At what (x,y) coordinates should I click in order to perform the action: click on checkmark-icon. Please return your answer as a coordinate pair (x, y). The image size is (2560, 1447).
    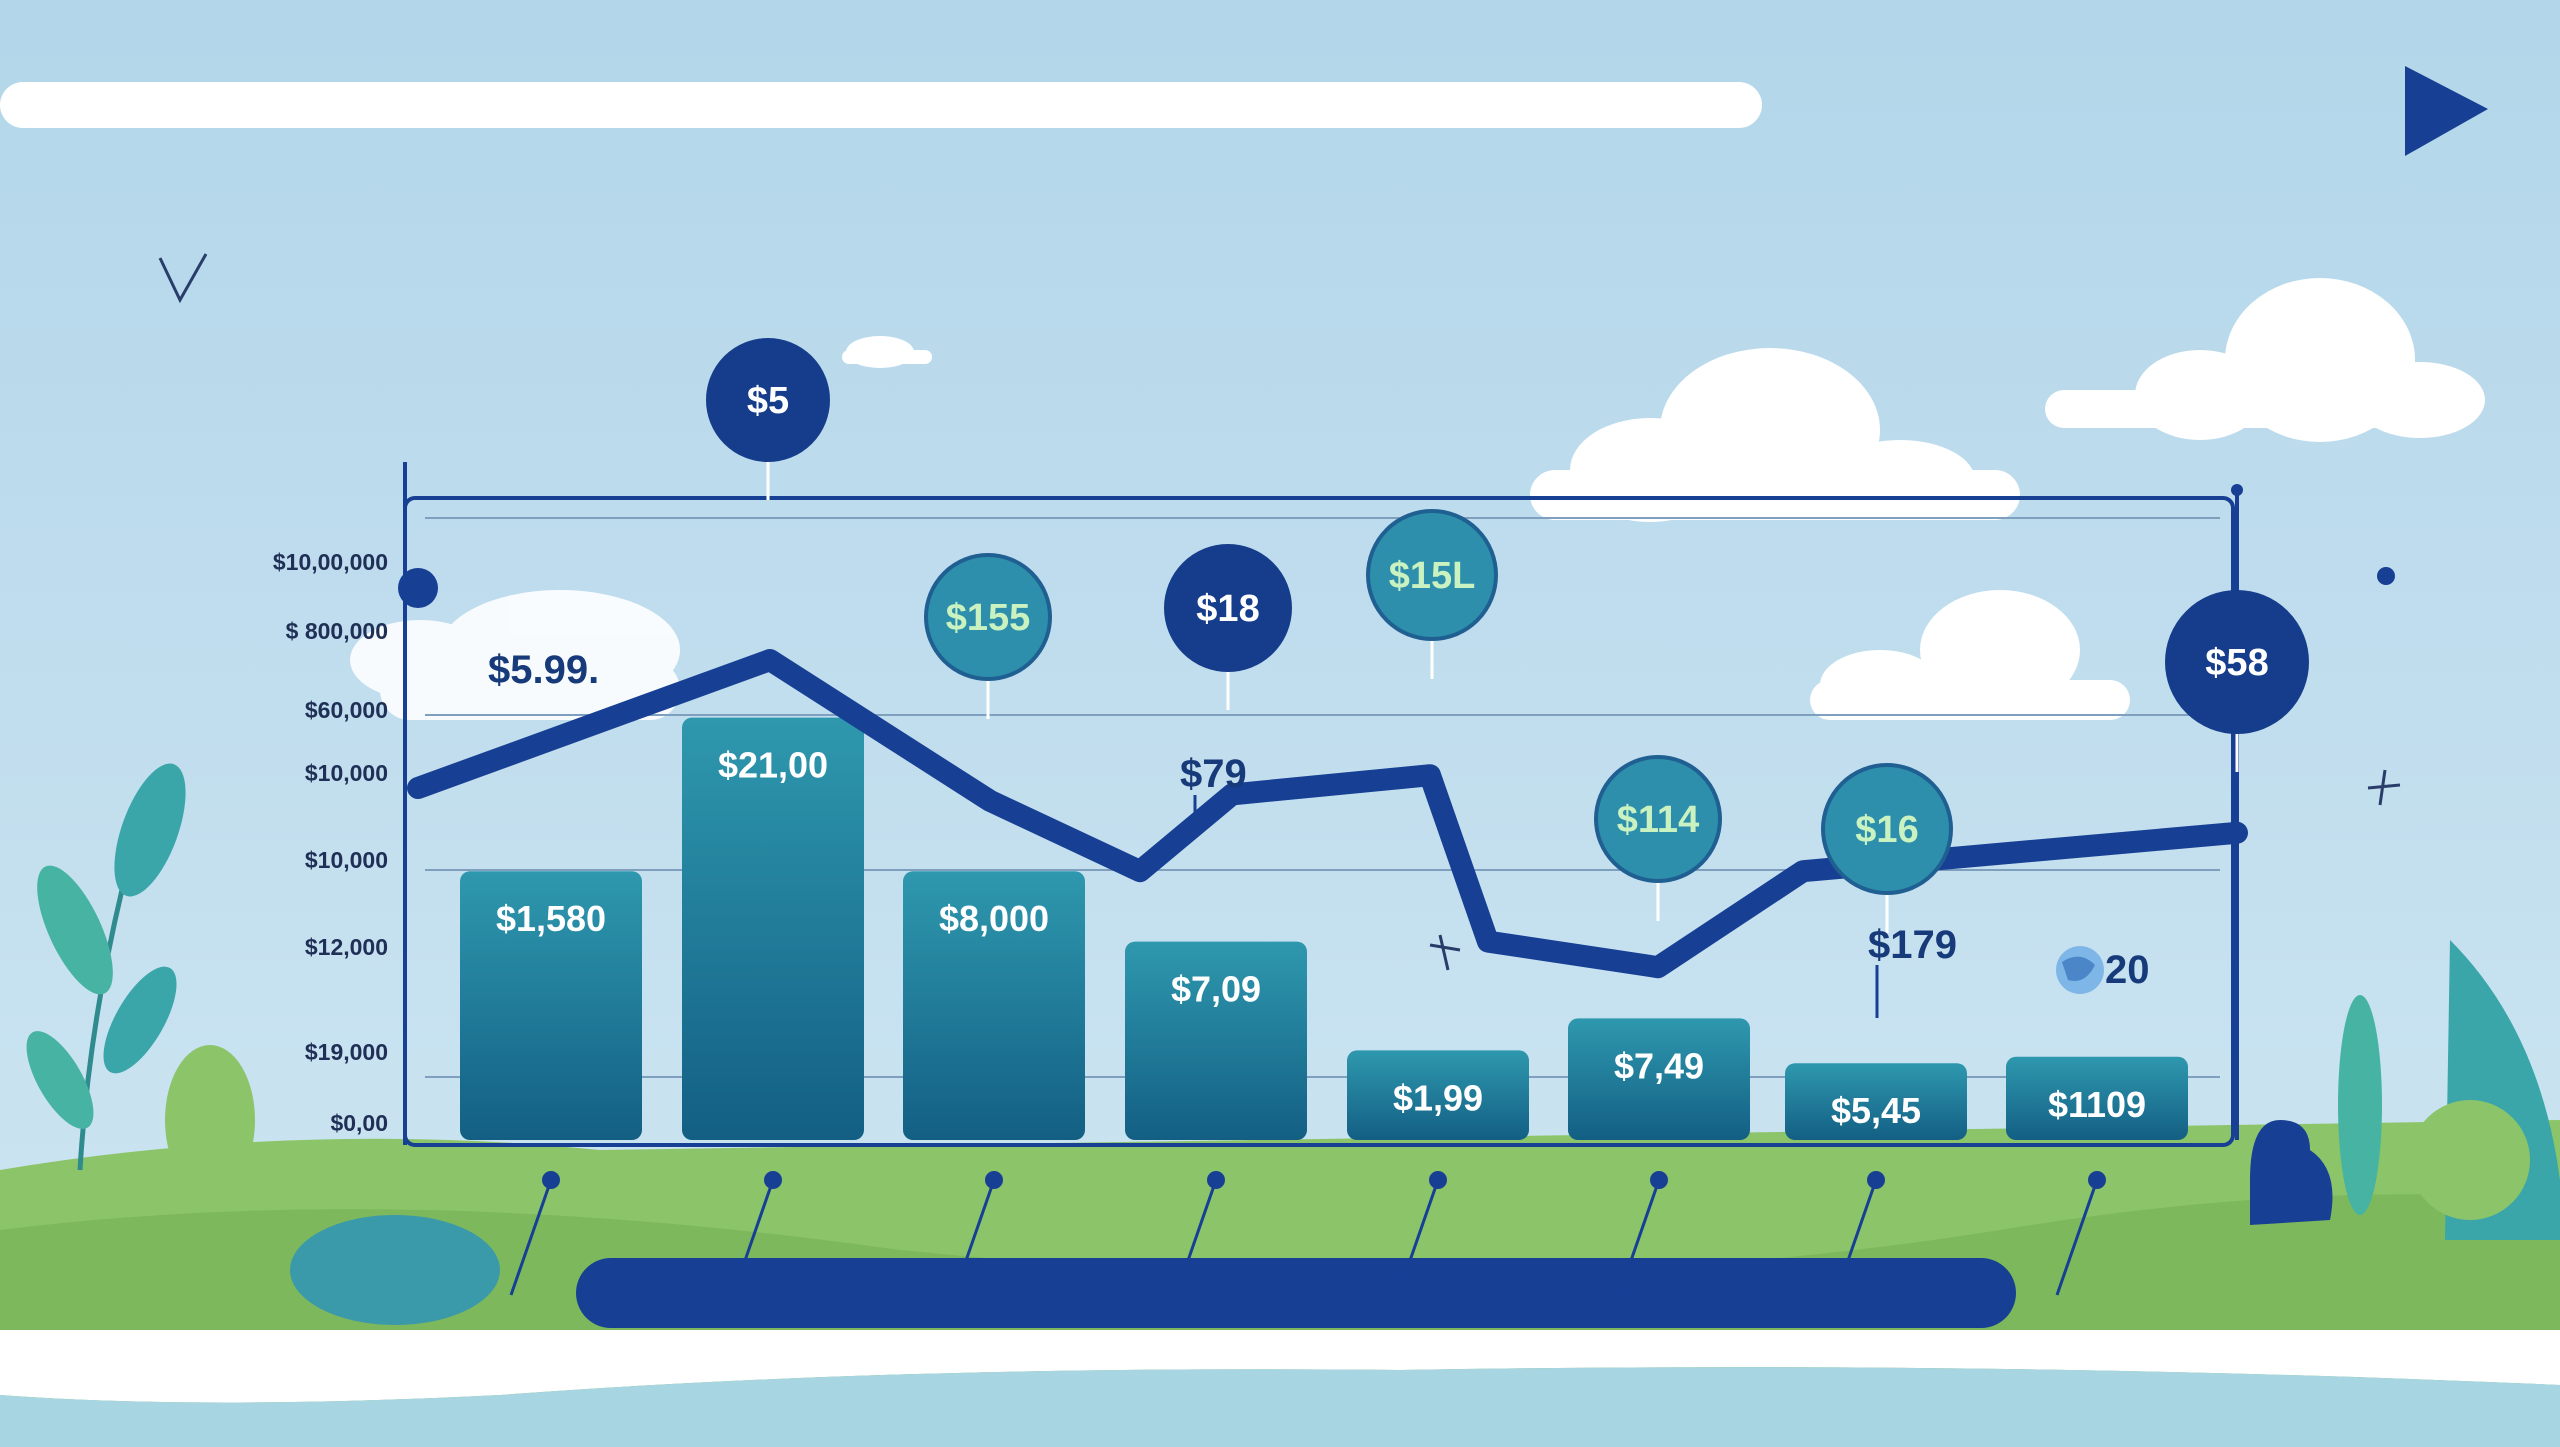
    Looking at the image, I should click on (183, 278).